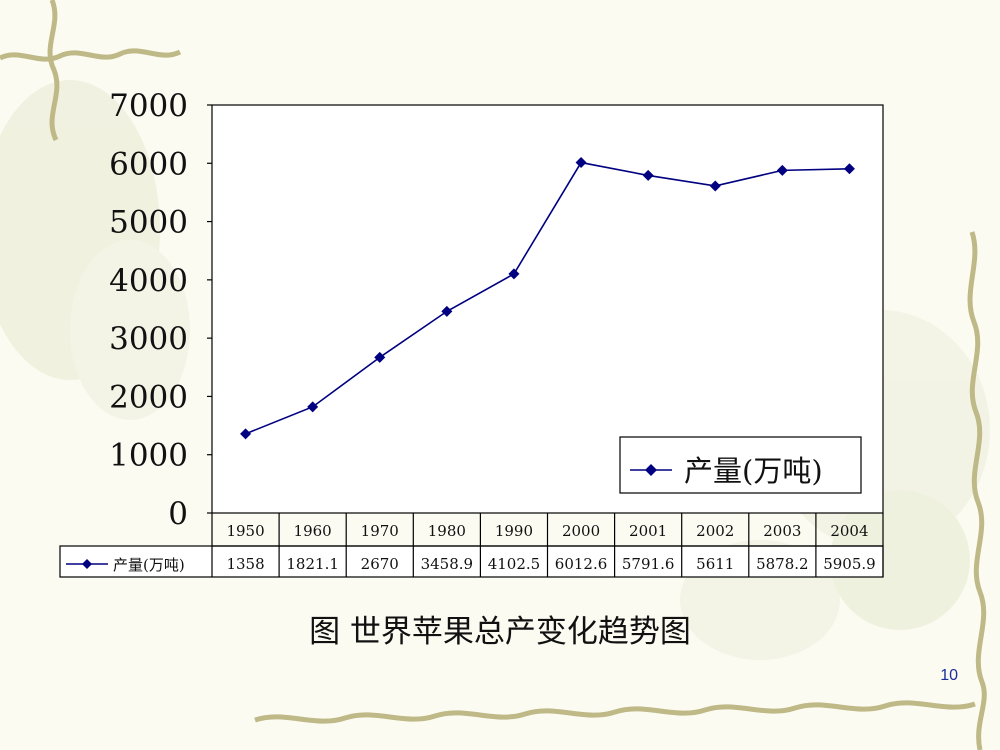  Describe the element at coordinates (715, 531) in the screenshot. I see `x-category-label: 2002` at that location.